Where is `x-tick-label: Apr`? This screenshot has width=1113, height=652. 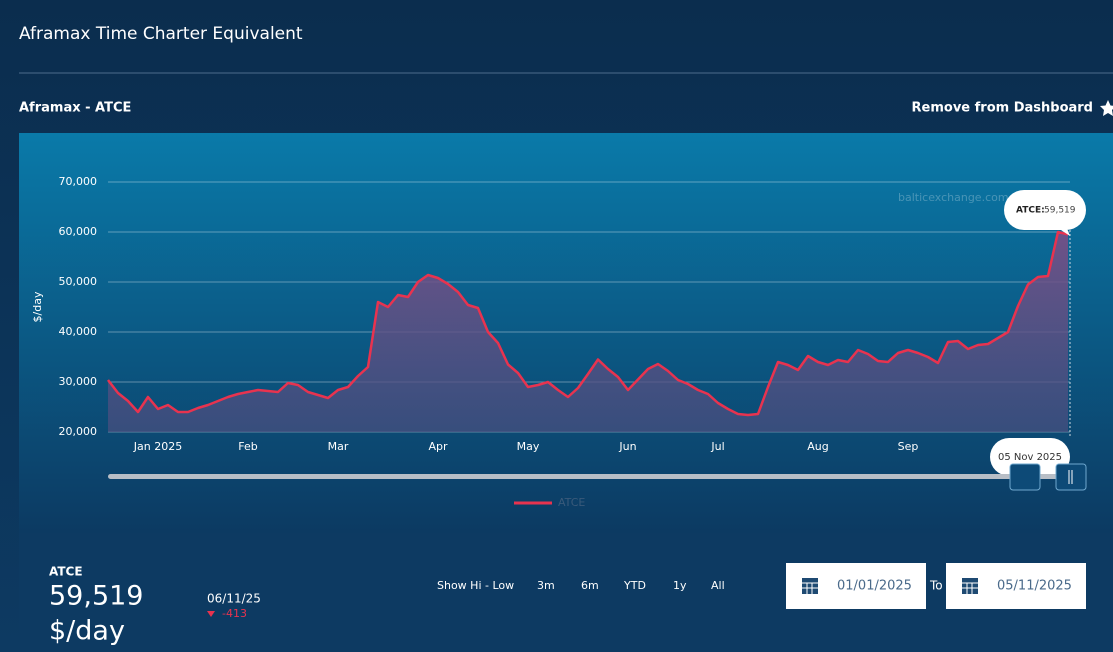
x-tick-label: Apr is located at coordinates (438, 446).